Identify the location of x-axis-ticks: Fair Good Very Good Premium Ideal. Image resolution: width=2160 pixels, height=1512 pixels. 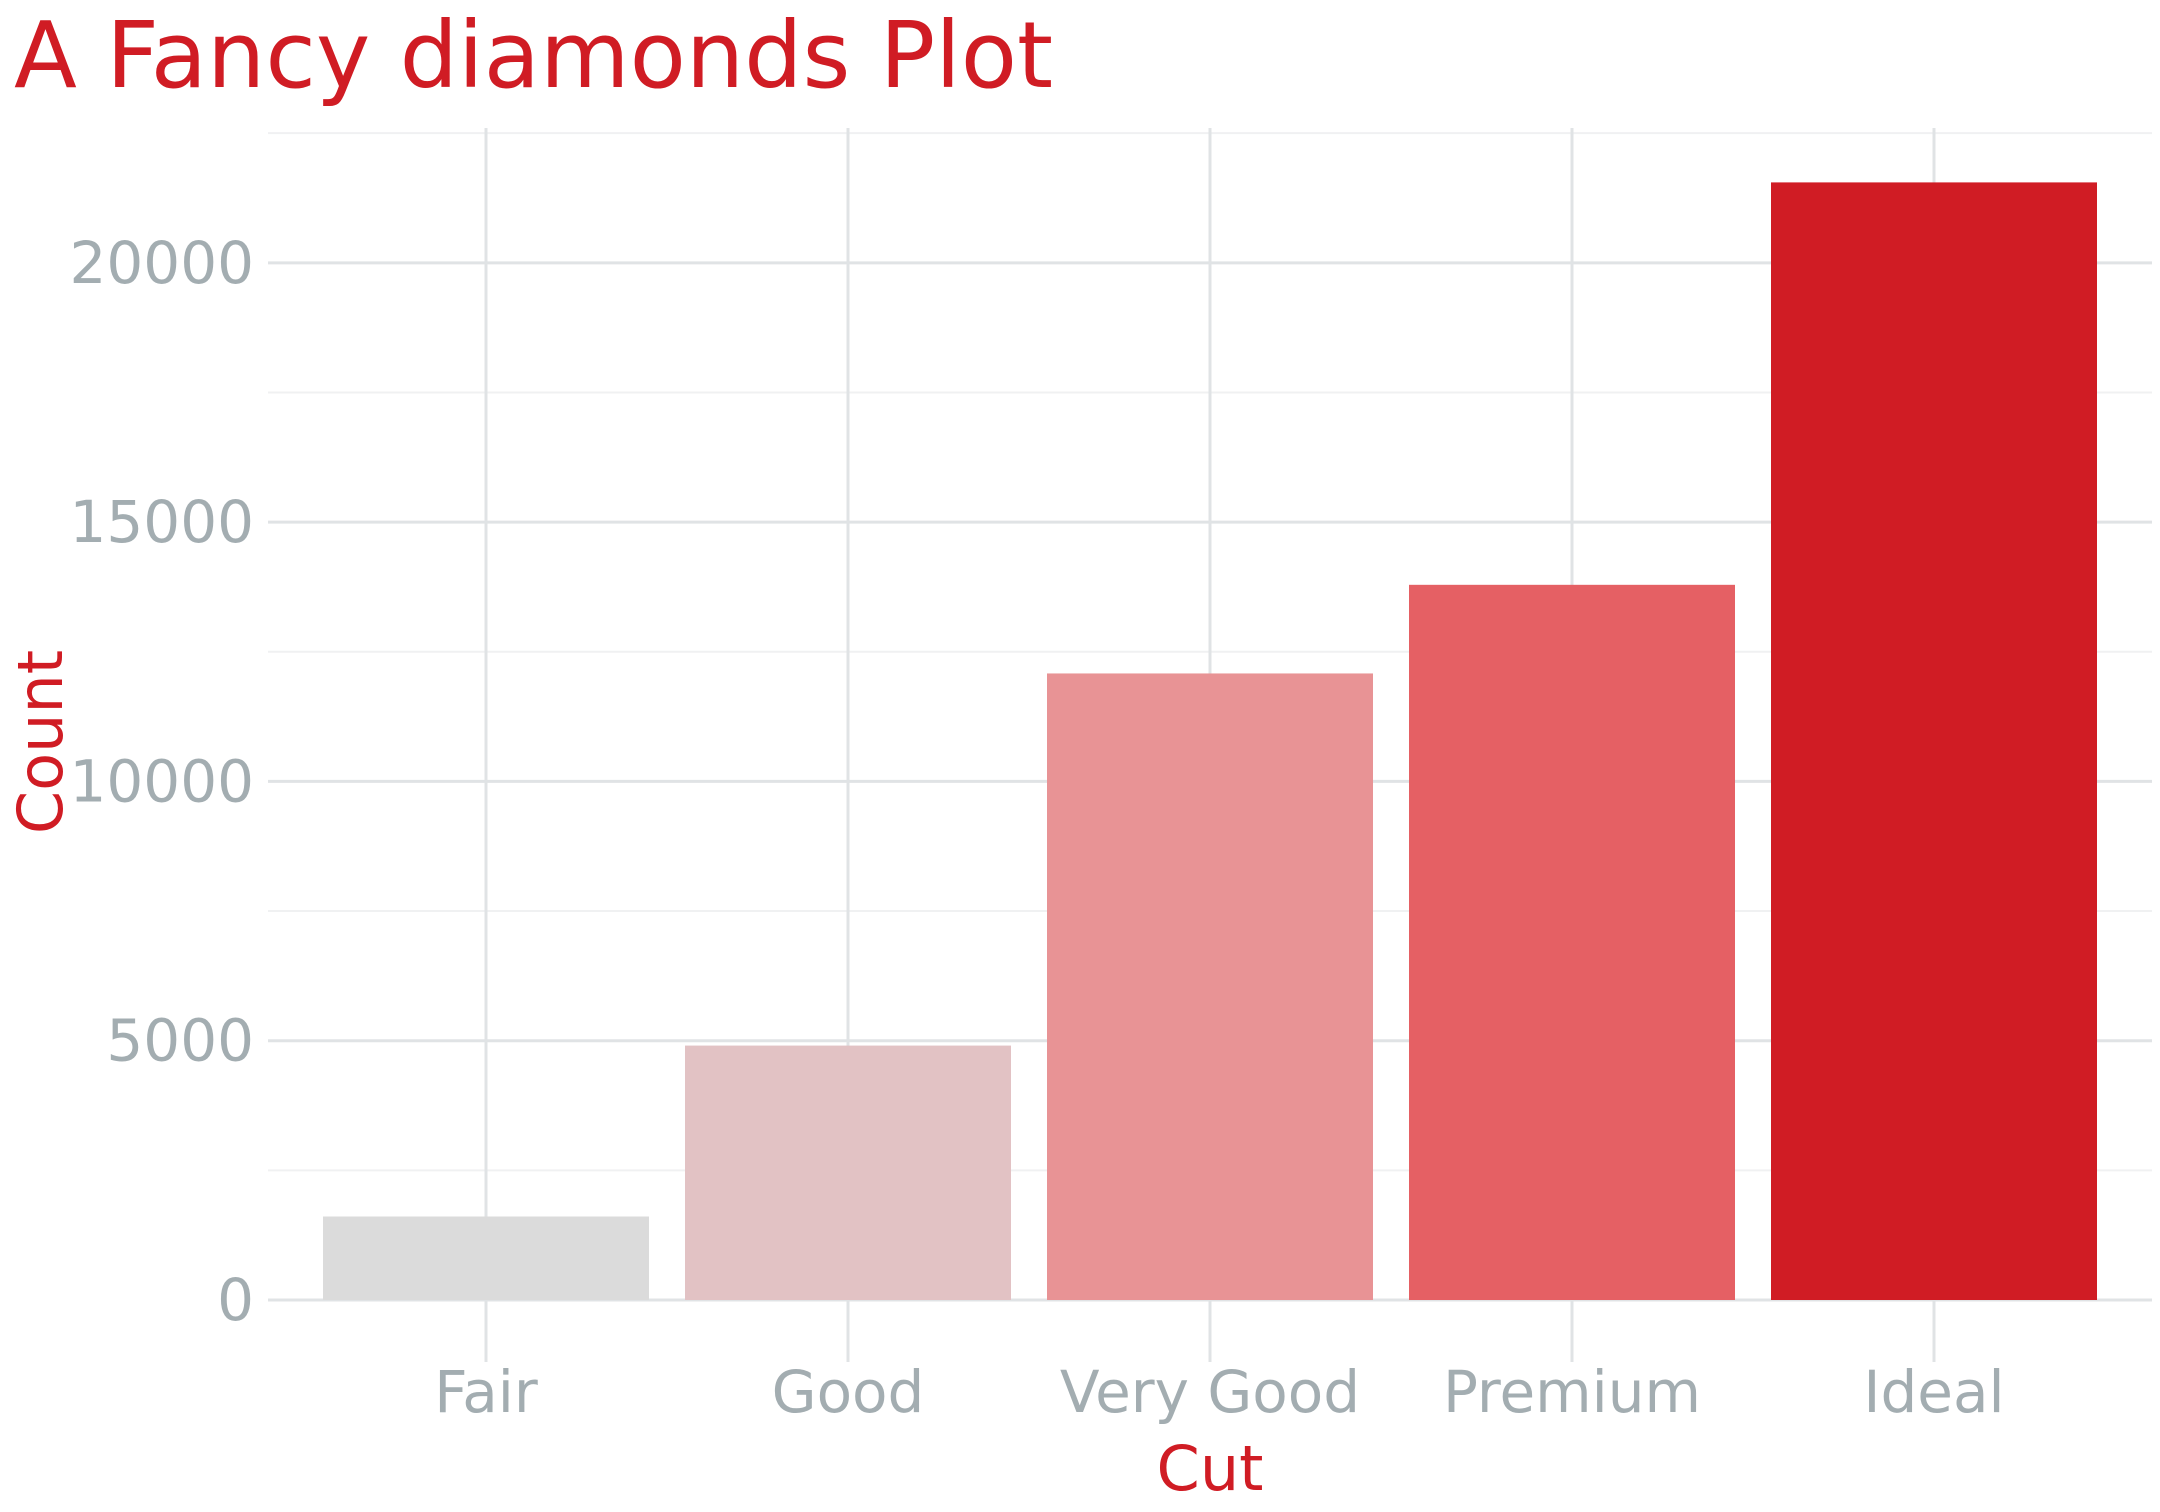
(1219, 1392).